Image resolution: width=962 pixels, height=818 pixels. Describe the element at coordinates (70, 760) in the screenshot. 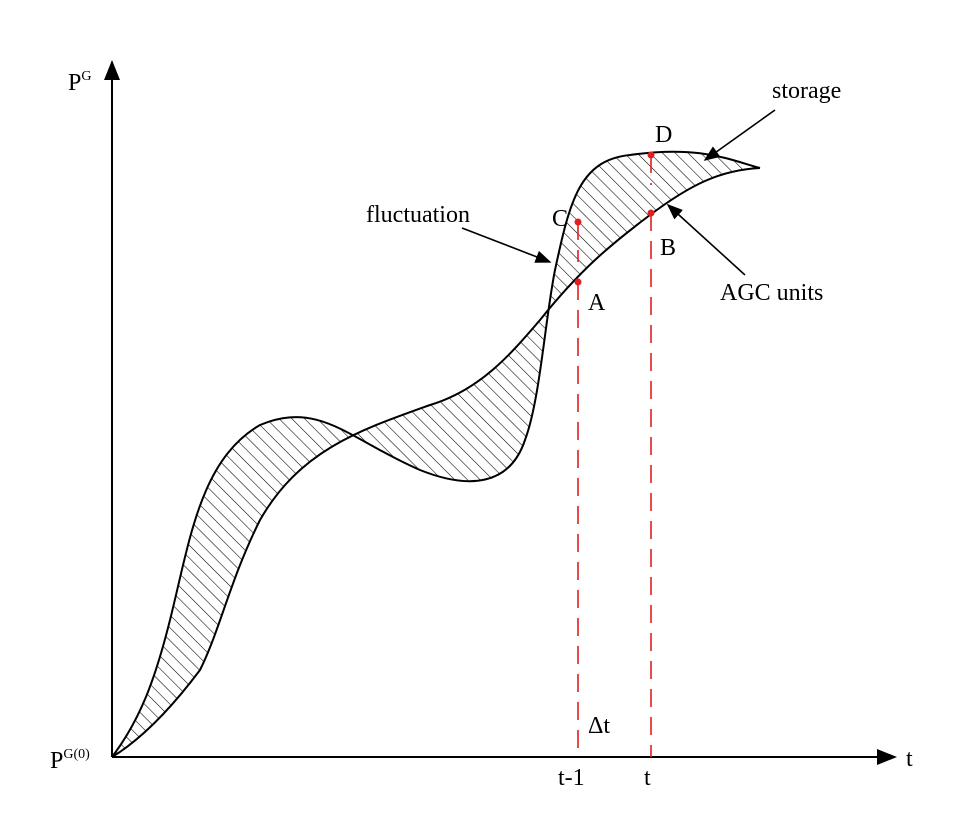

I see `origin-label: PG(0)` at that location.